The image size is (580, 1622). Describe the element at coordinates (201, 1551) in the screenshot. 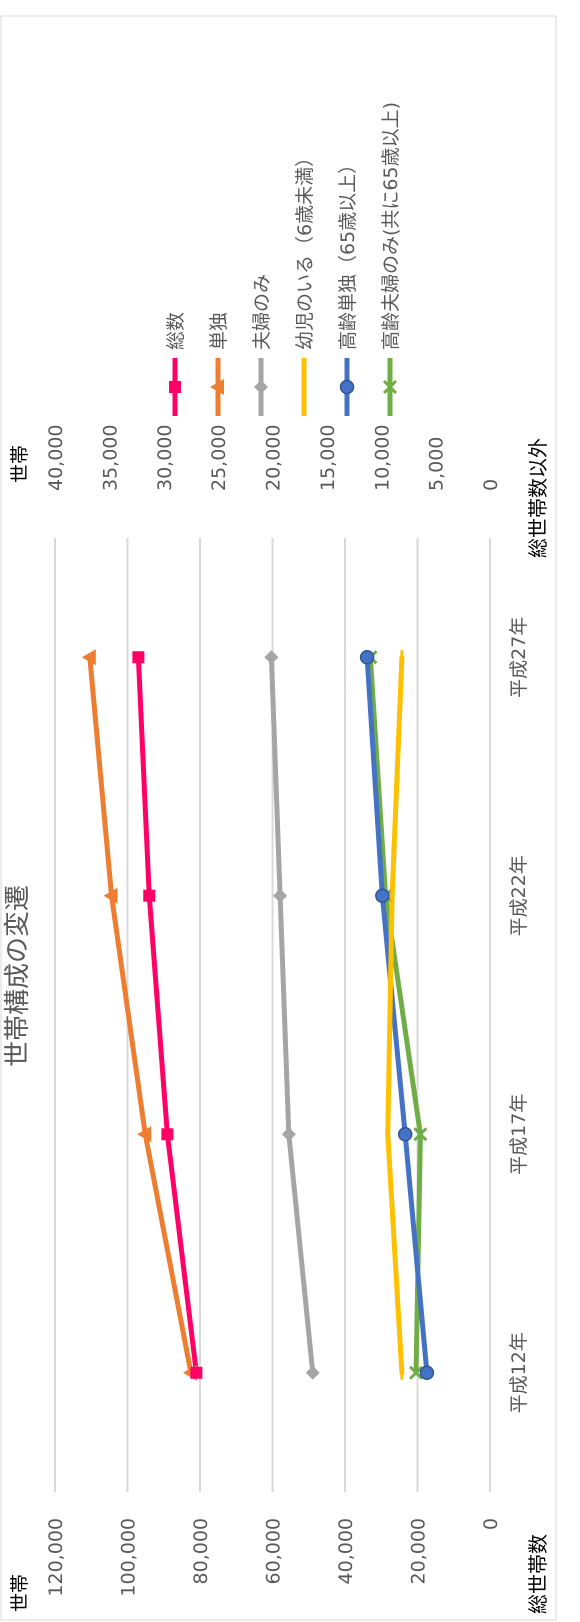

I see `left-tick-label: 80,000` at that location.